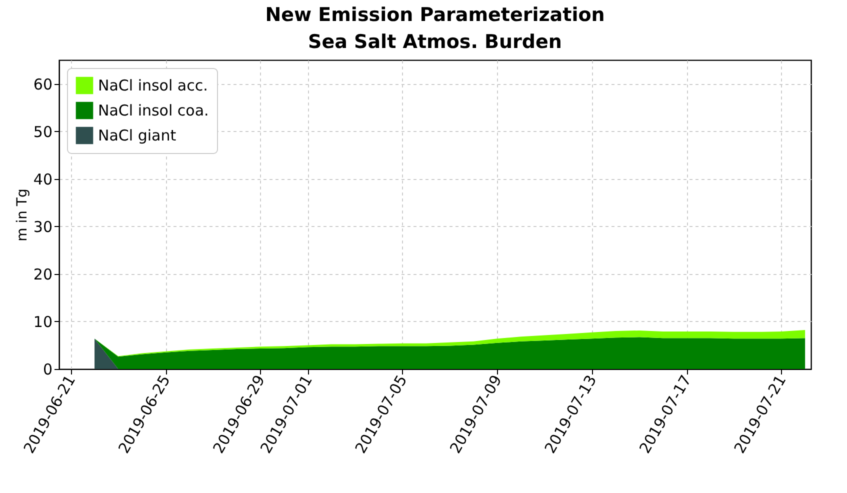  What do you see at coordinates (42, 179) in the screenshot?
I see `y-tick-label: 40` at bounding box center [42, 179].